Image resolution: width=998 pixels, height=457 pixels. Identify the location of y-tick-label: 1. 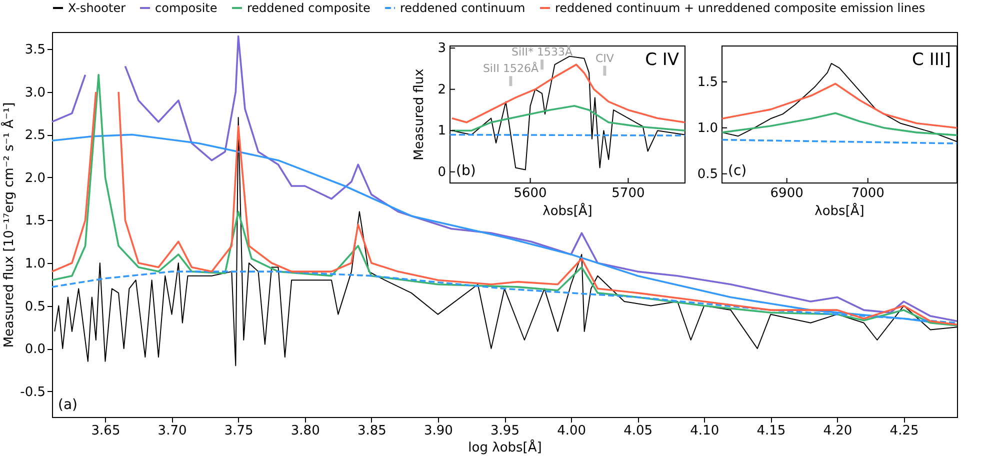
(442, 131).